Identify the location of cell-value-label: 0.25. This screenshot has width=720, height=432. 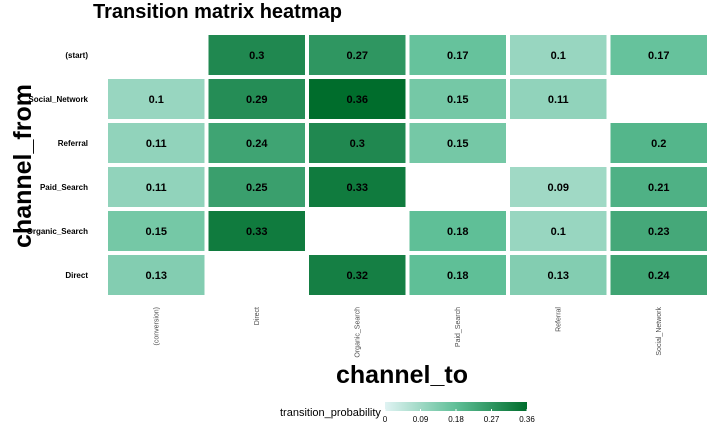
(256, 188).